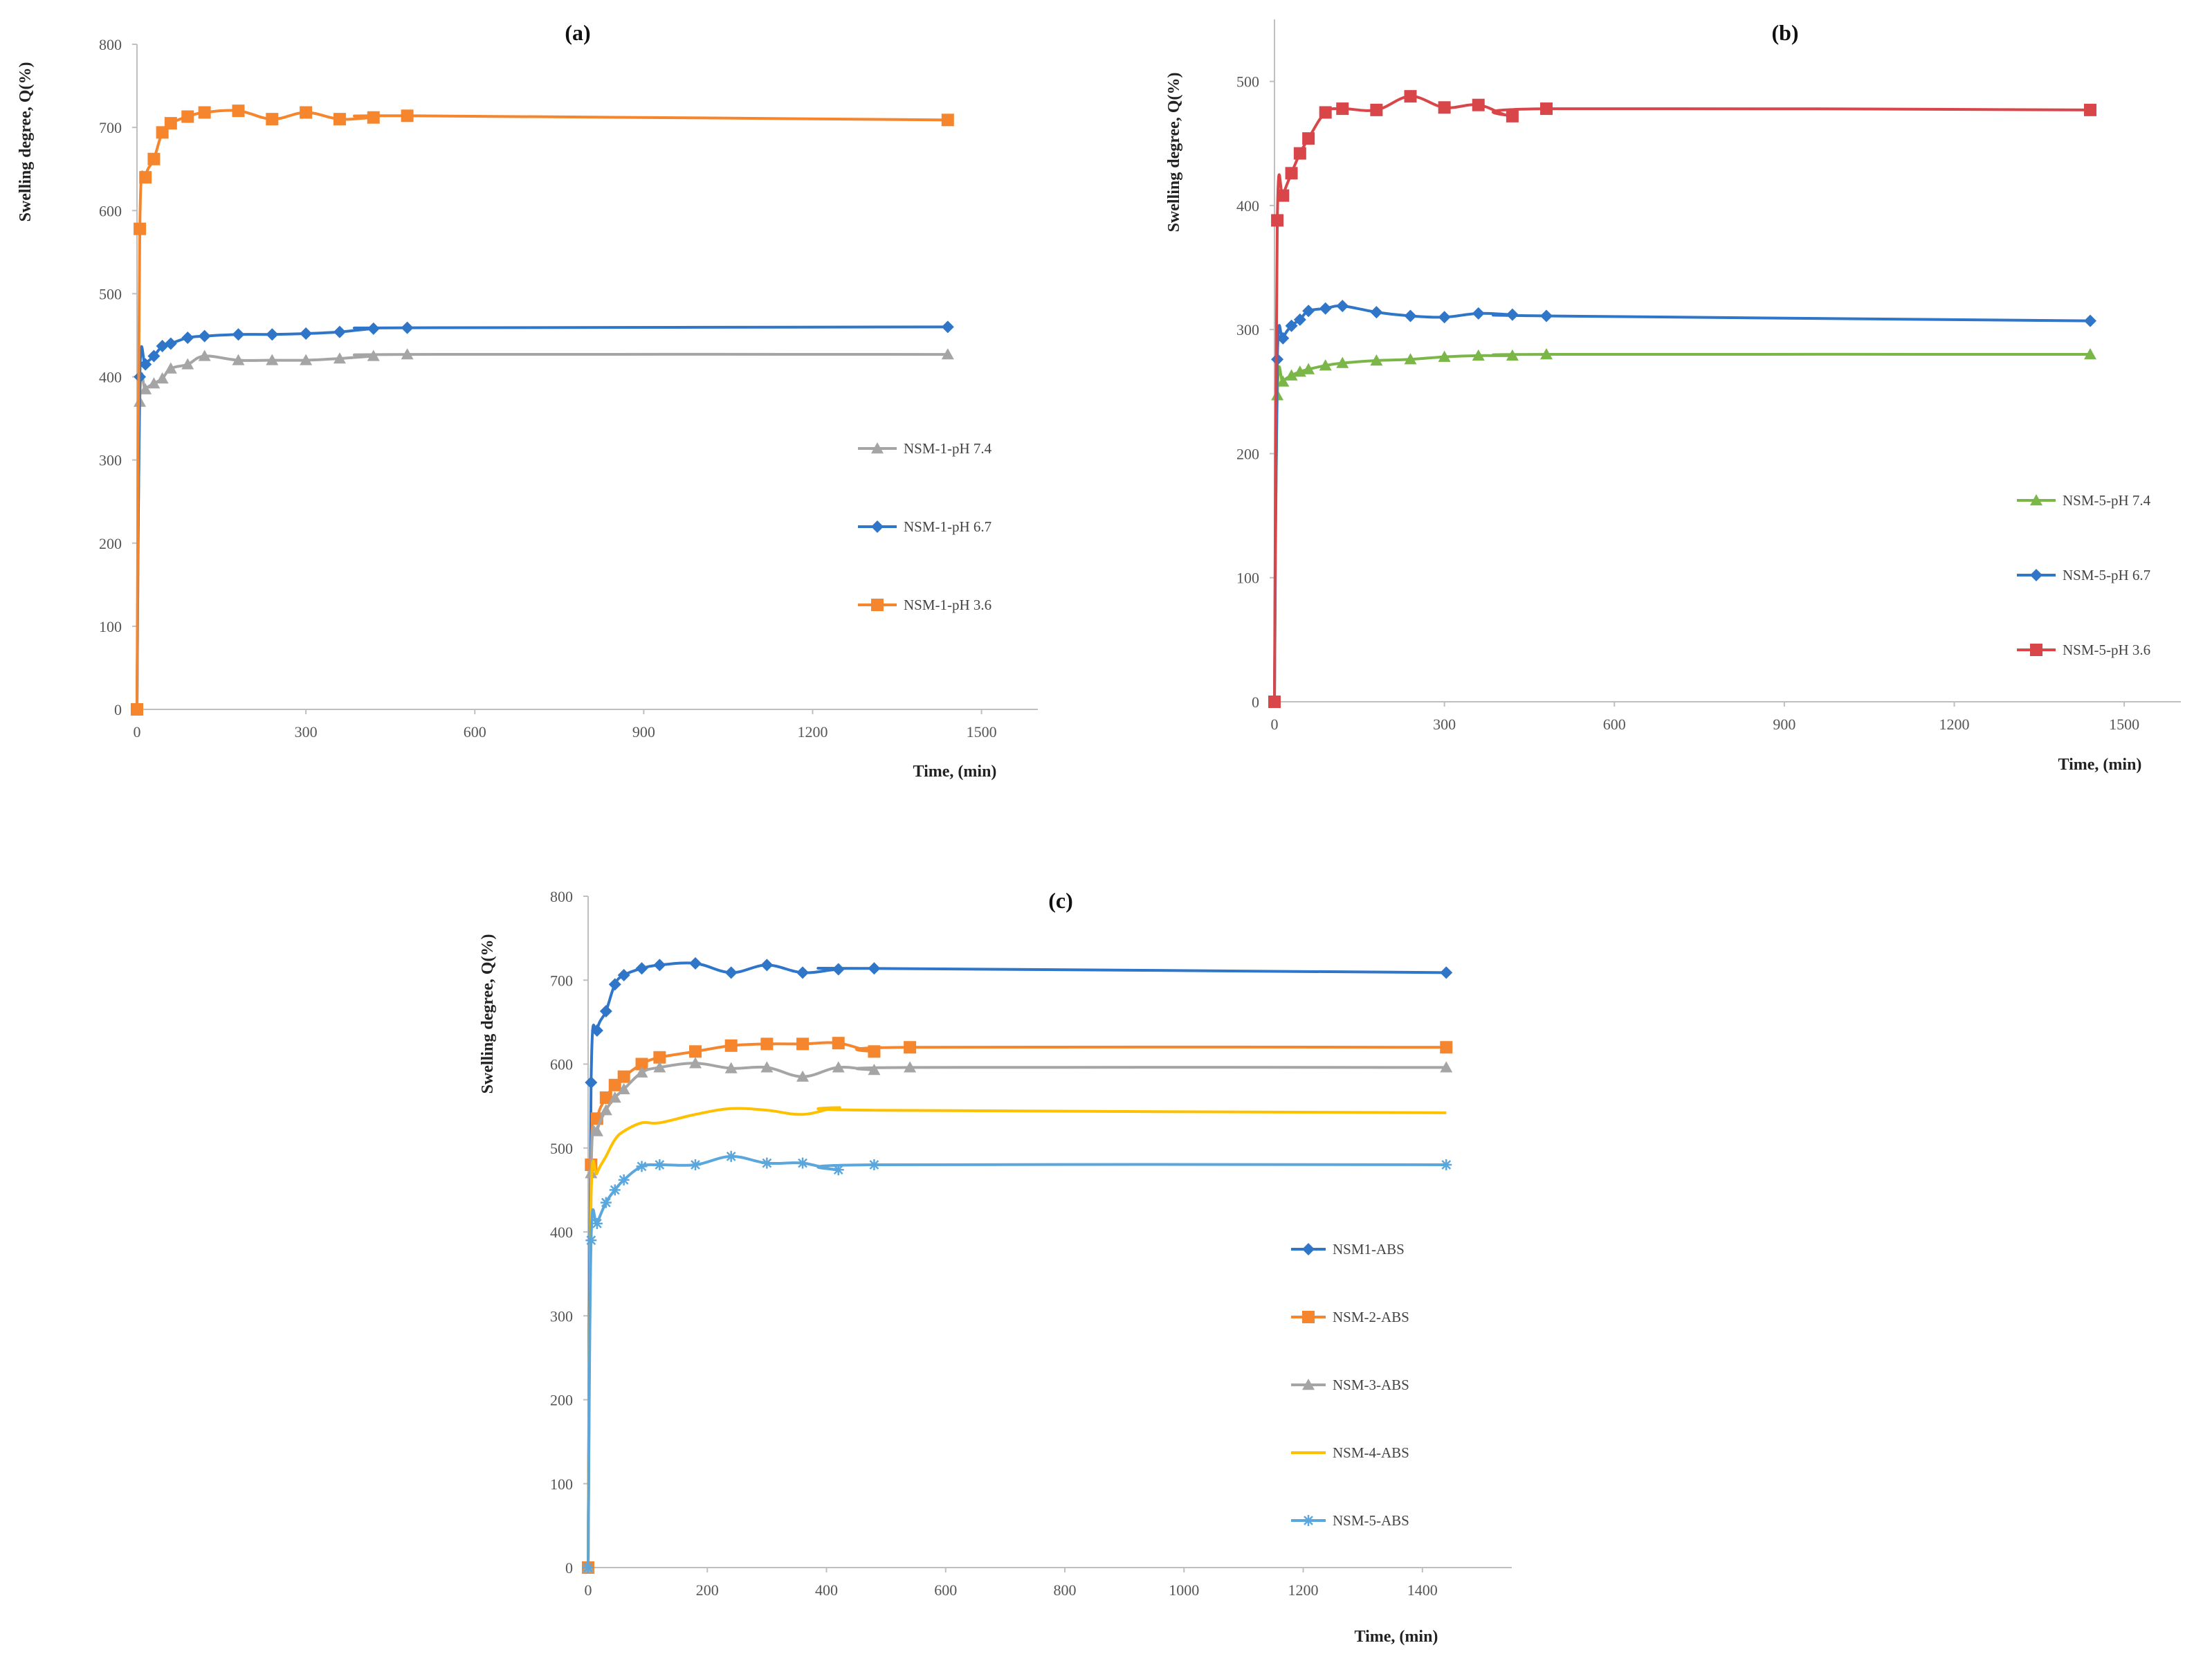  Describe the element at coordinates (110, 626) in the screenshot. I see `y-tick-label: 100` at that location.